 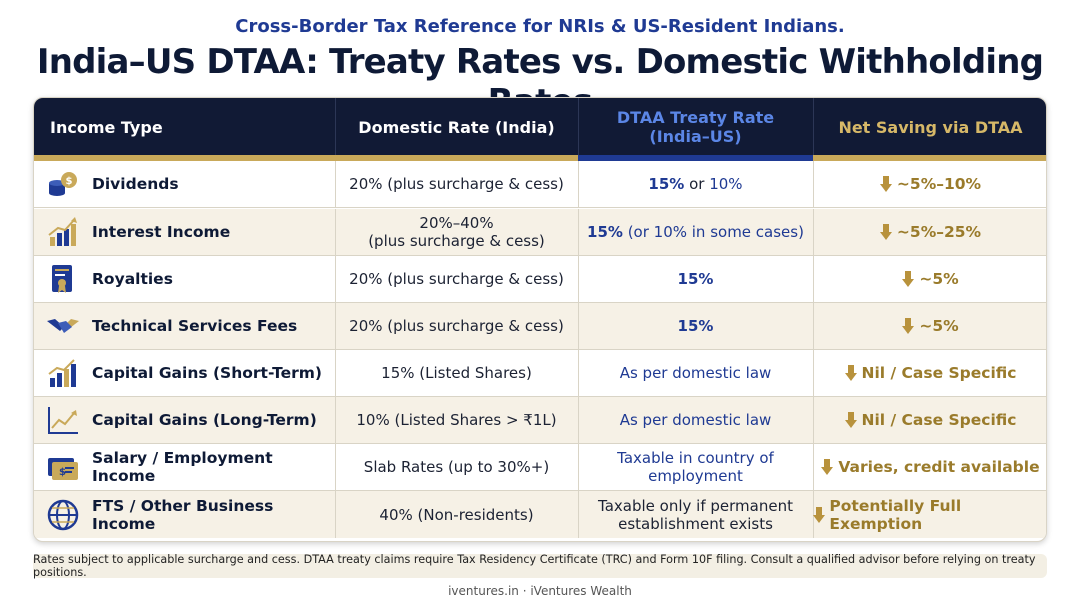 I want to click on treaty-rate-cell: 15% or 10%, so click(x=695, y=184).